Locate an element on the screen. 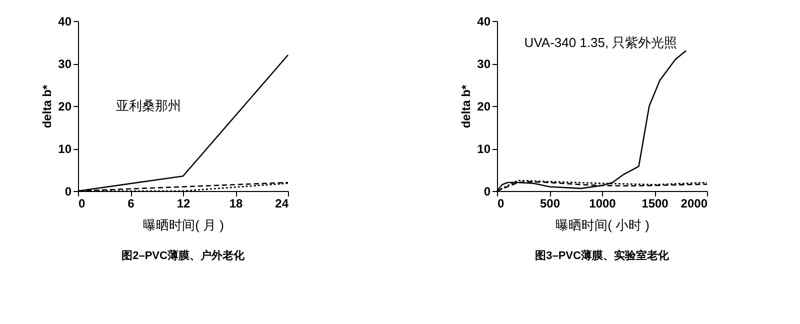  x-tick-label: 2000 is located at coordinates (694, 203).